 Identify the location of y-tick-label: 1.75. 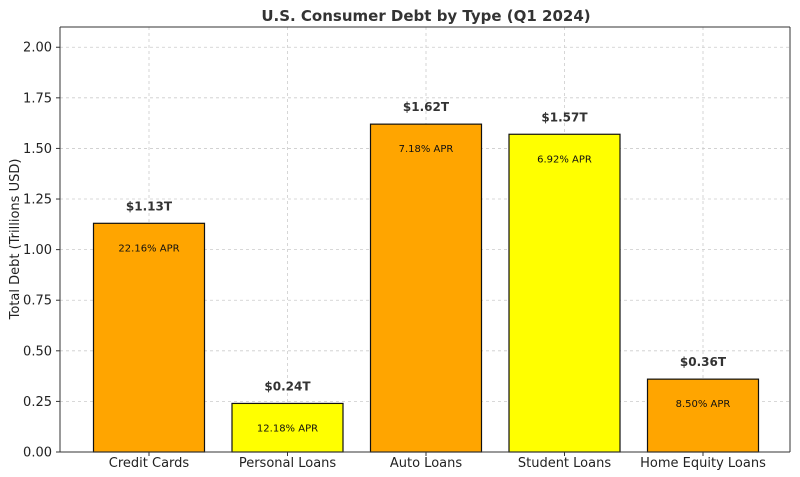
(37, 98).